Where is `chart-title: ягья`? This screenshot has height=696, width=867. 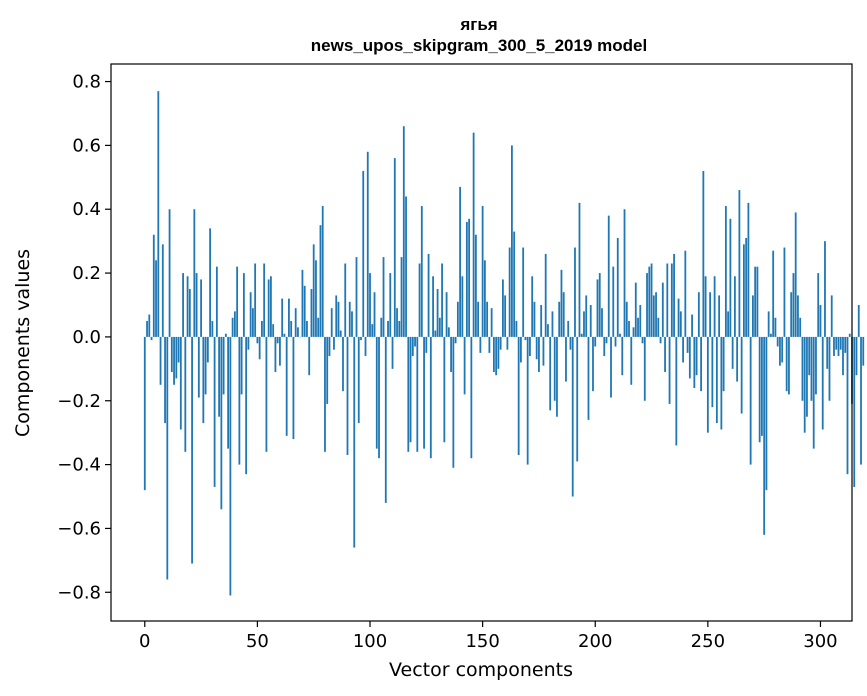 chart-title: ягья is located at coordinates (478, 24).